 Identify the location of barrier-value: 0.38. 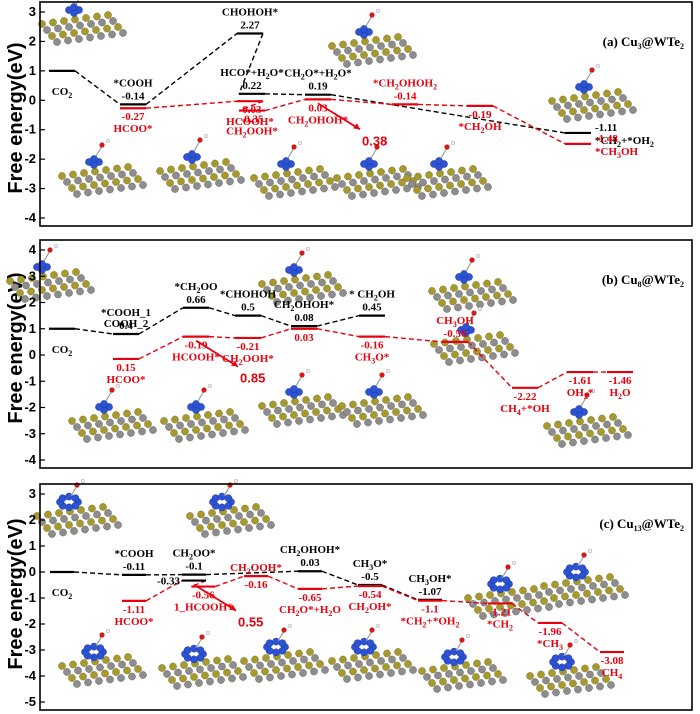
(374, 140).